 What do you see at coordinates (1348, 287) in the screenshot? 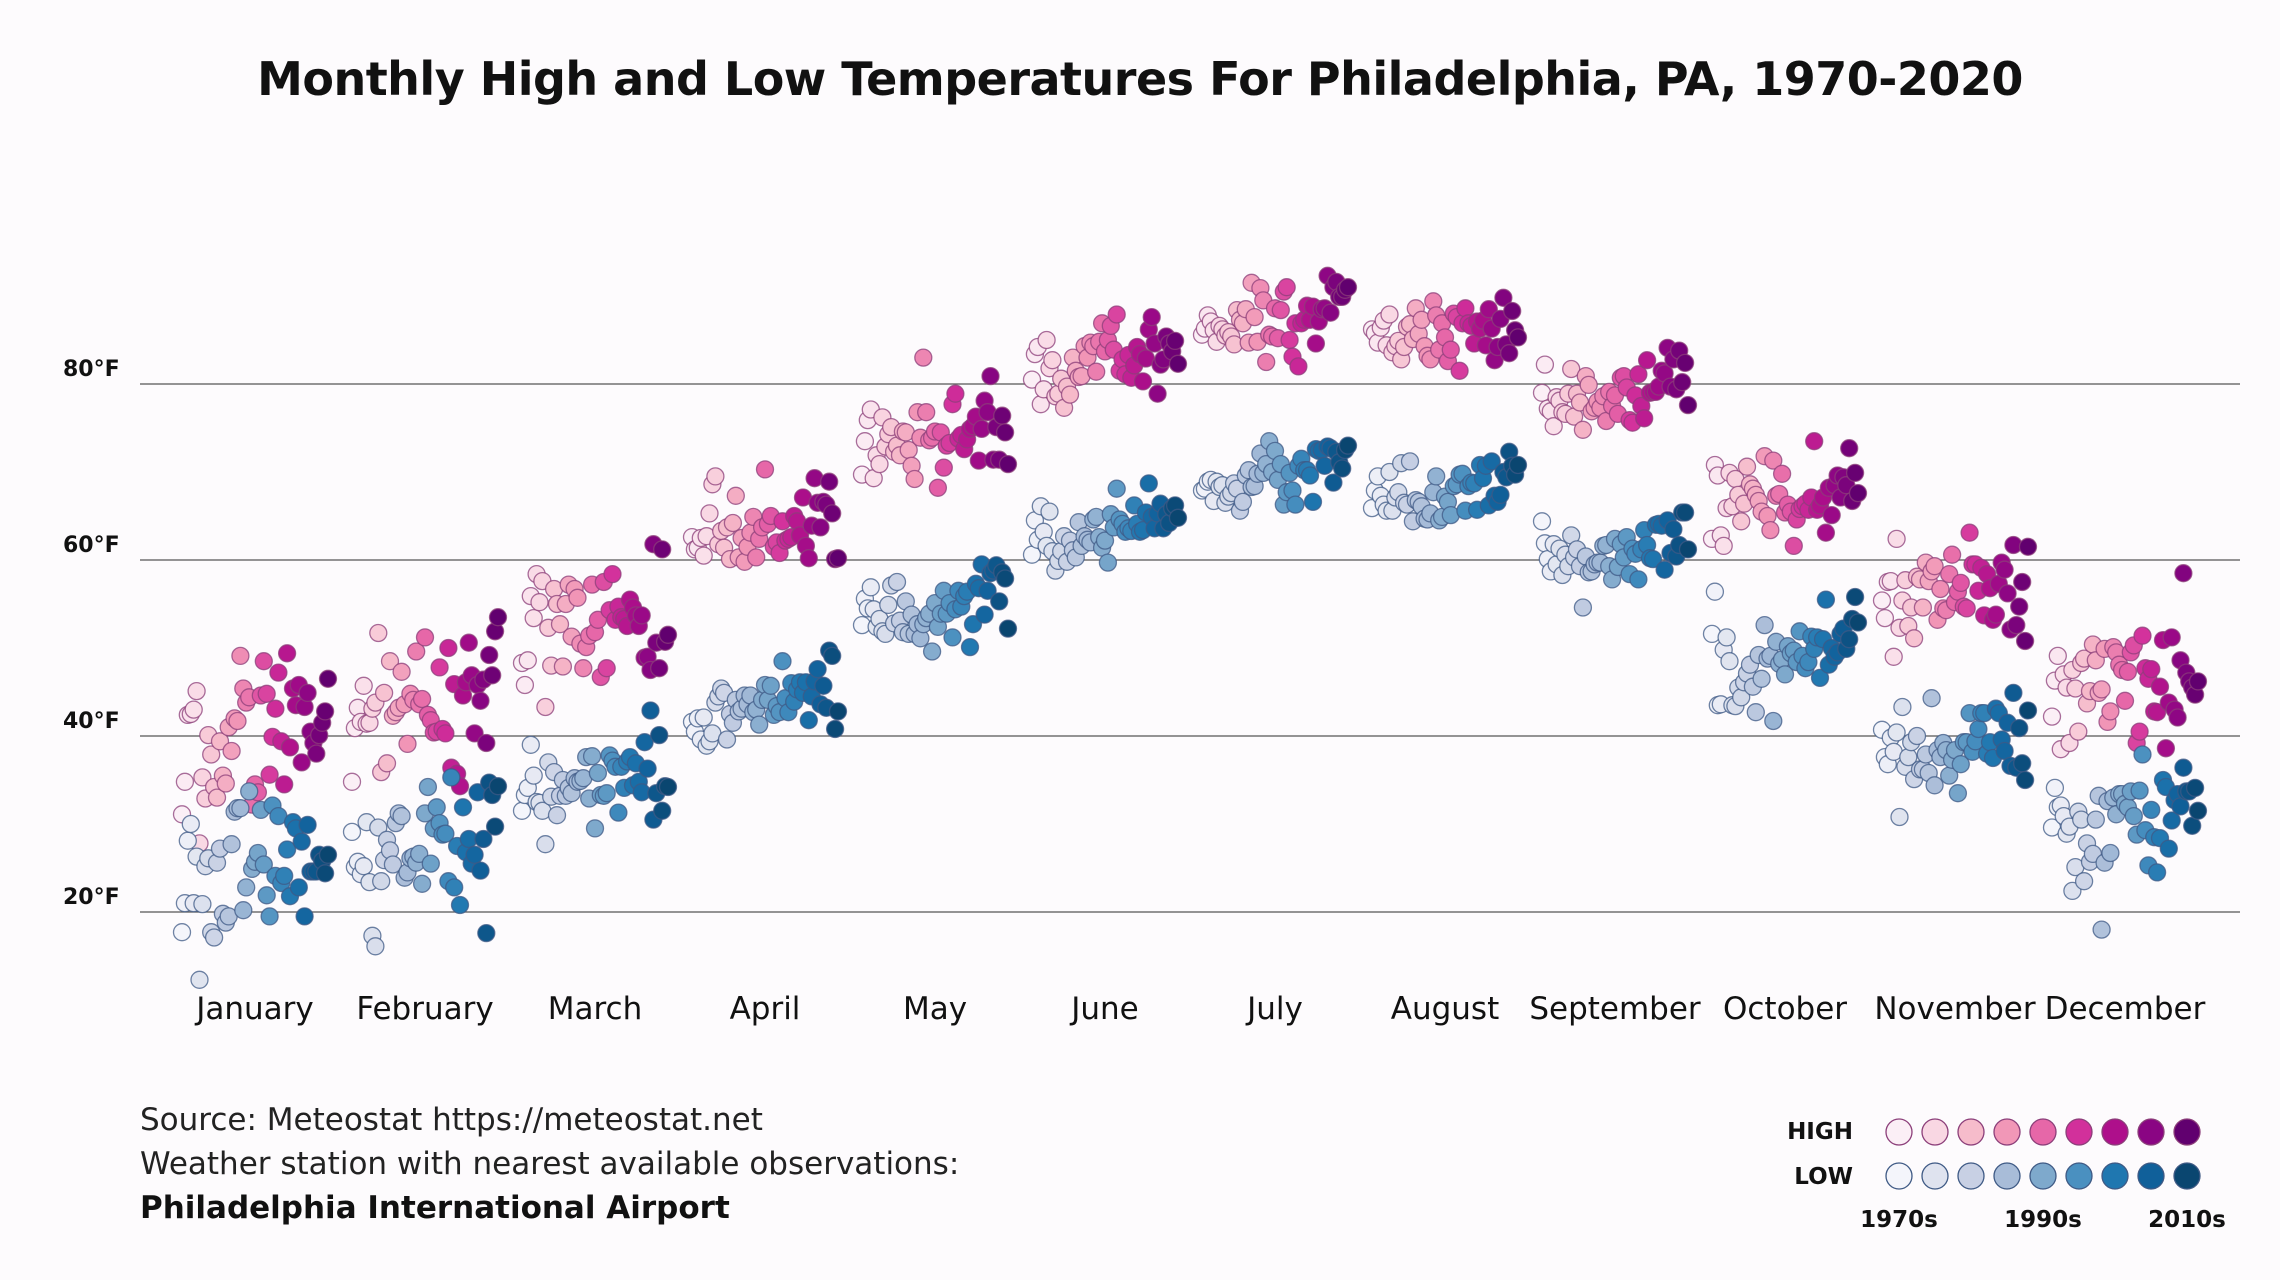
I see `high-point-july` at bounding box center [1348, 287].